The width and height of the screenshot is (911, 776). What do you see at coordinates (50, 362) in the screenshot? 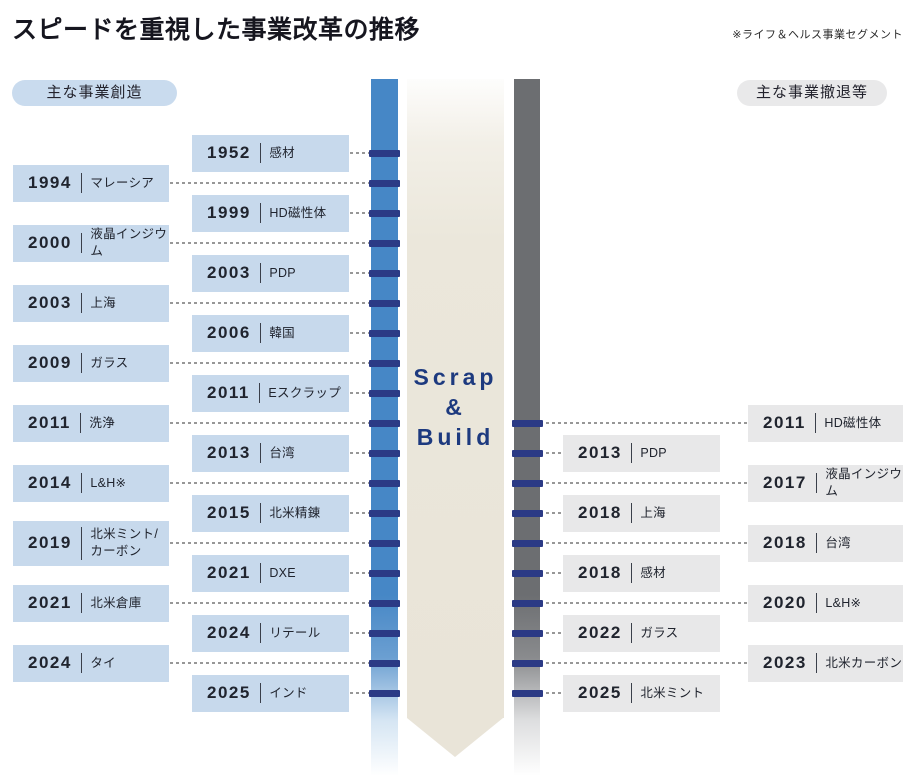
I see `event-year: 2009` at bounding box center [50, 362].